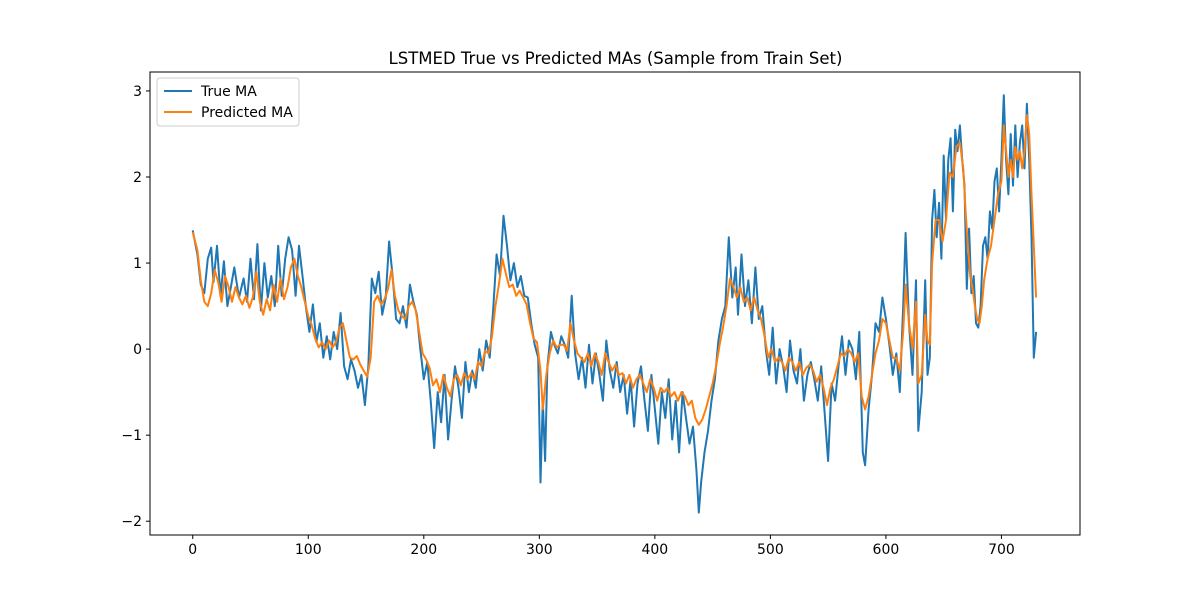 This screenshot has height=604, width=1200. Describe the element at coordinates (137, 92) in the screenshot. I see `y-tick-label: 3` at that location.